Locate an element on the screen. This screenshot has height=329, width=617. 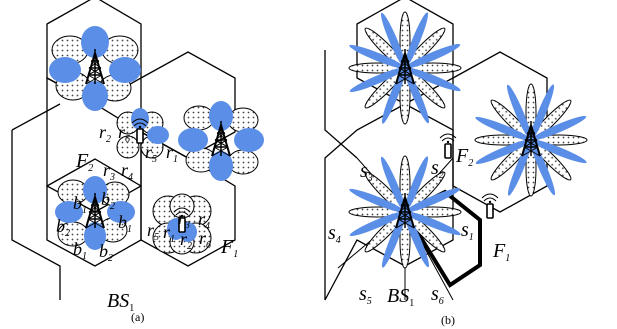
label-s5: s5 is located at coordinates (365, 295).